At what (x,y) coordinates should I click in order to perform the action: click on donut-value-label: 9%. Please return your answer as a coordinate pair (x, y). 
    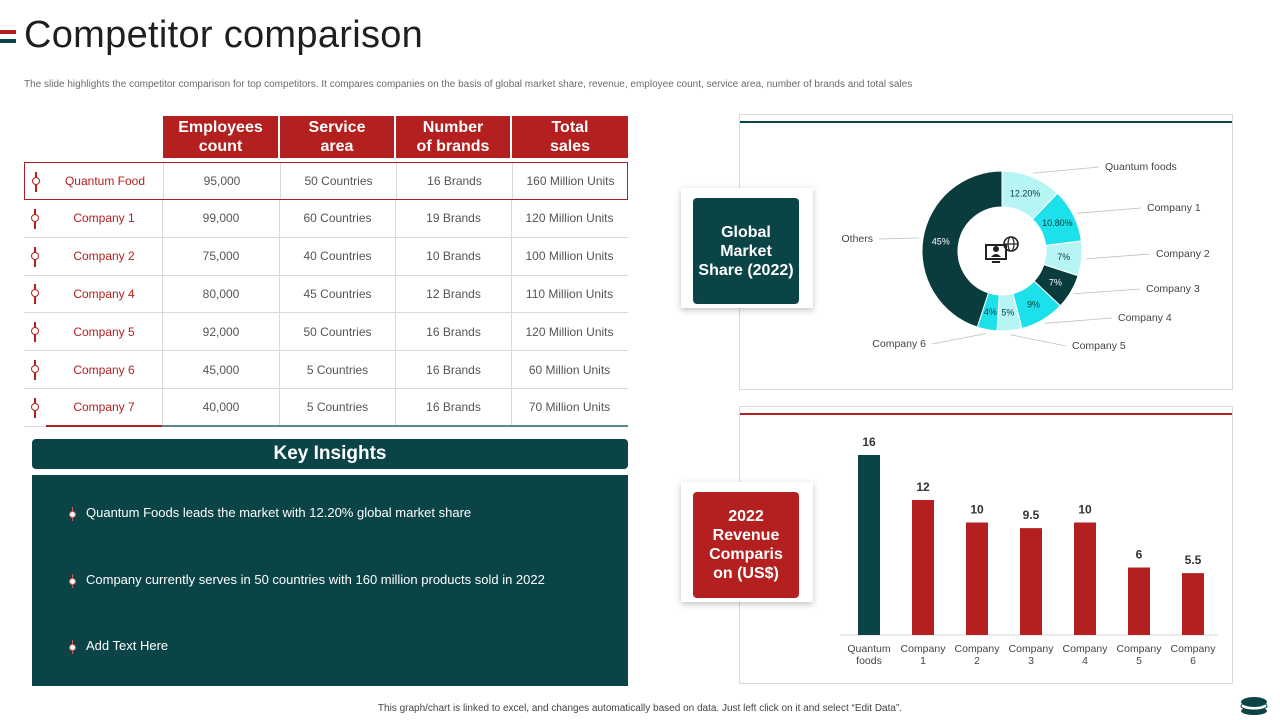
    Looking at the image, I should click on (1033, 304).